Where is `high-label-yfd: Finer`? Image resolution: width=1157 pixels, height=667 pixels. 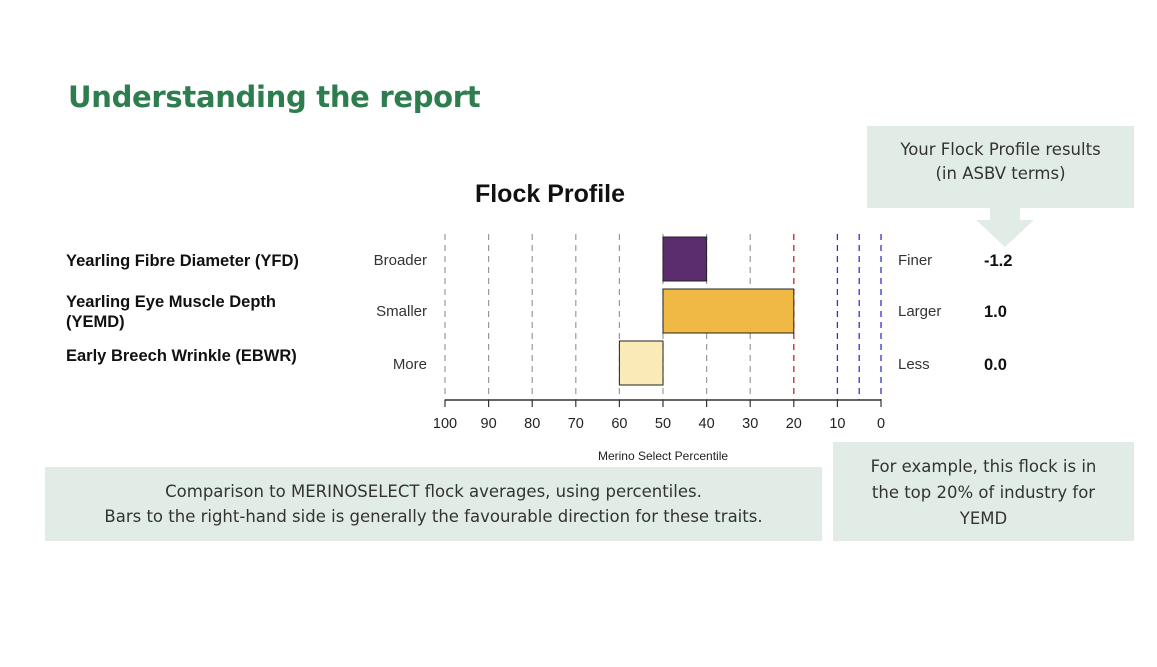
high-label-yfd: Finer is located at coordinates (915, 260).